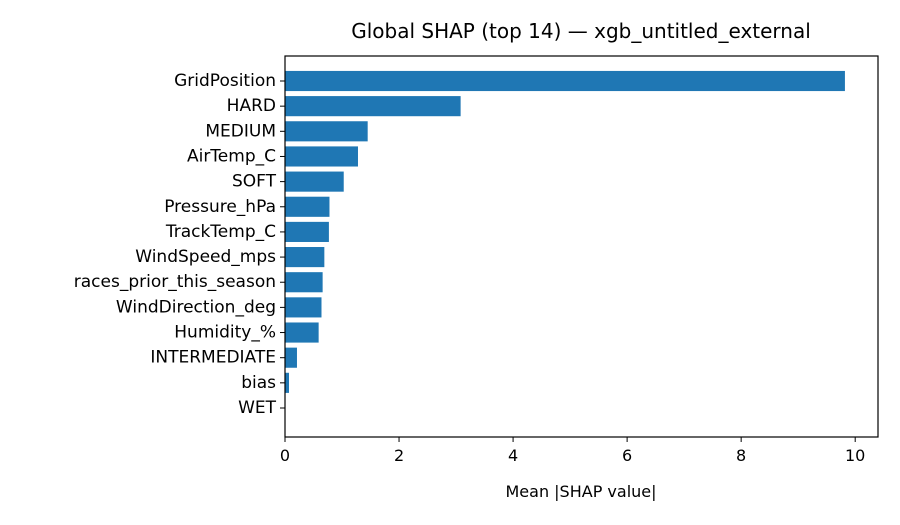 This screenshot has width=900, height=525. I want to click on category-label: WindSpeed_mps, so click(205, 257).